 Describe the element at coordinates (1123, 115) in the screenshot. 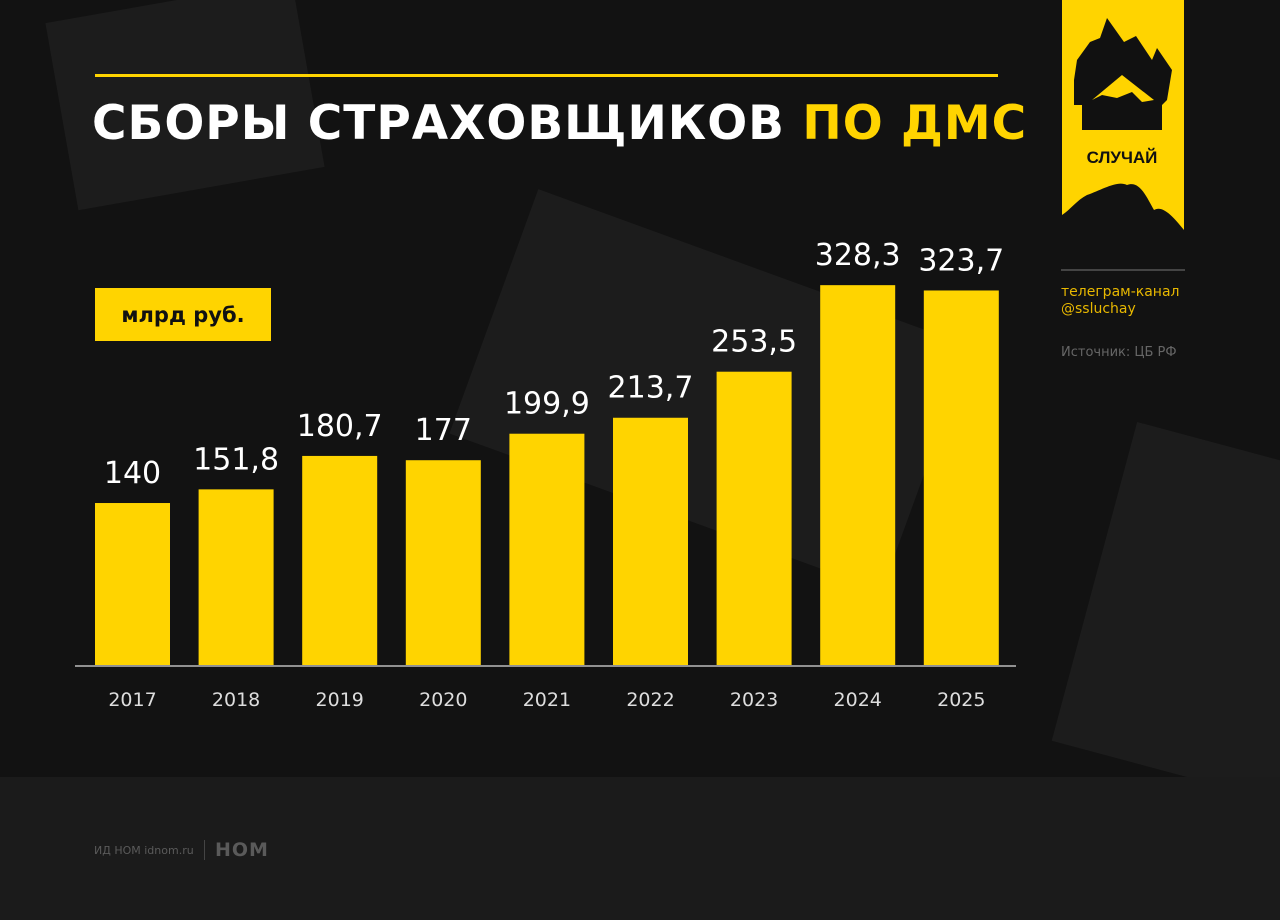

I see `strakhovoy-sluchay-logo: СТРАХОВОЙ СЛУЧАЙ` at that location.